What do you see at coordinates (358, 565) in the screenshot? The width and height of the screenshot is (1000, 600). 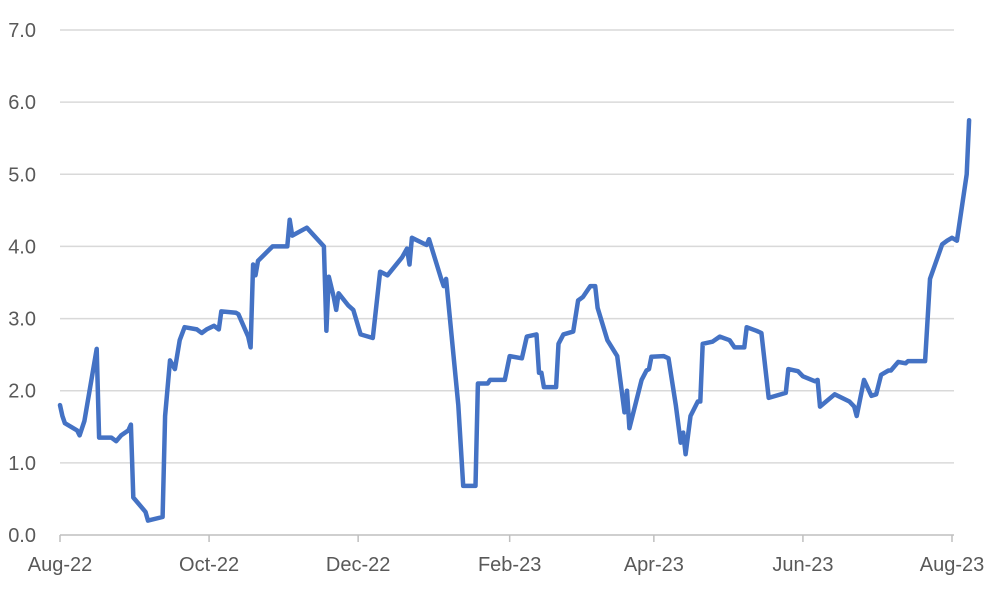 I see `x-tick-label: Dec-22` at bounding box center [358, 565].